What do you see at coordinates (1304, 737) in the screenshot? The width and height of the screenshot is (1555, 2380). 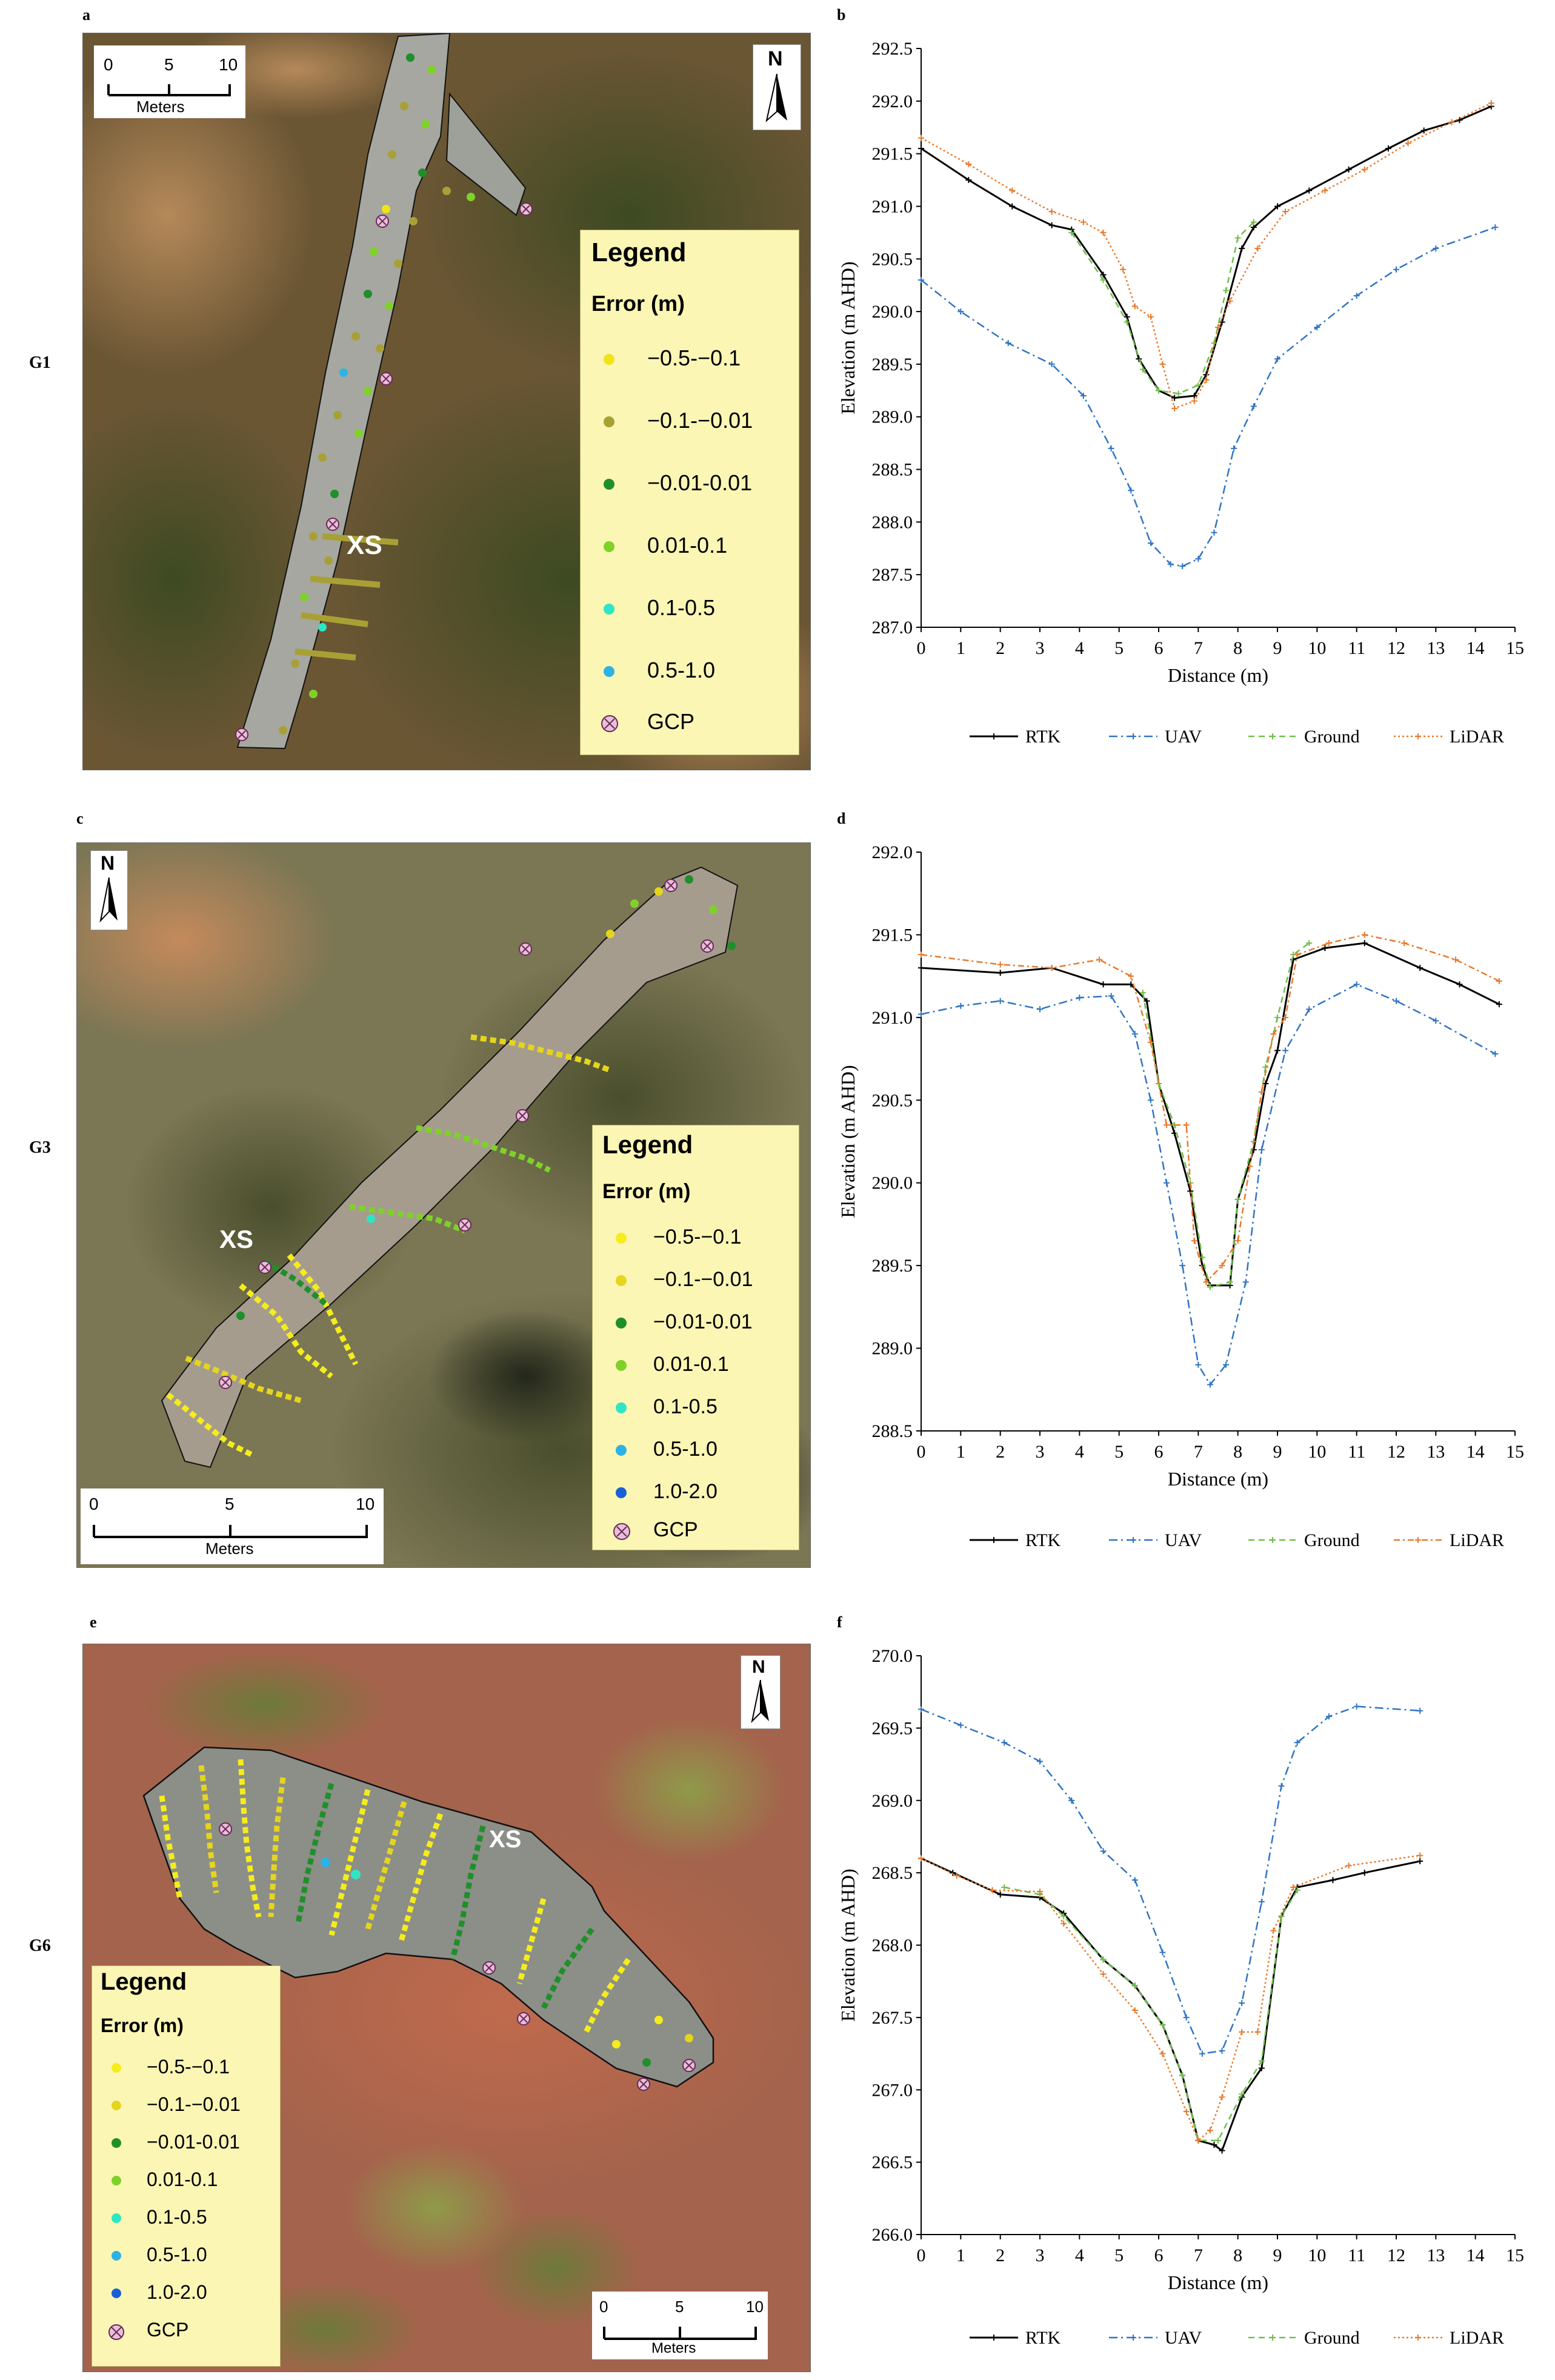 I see `legend-entry-ground: Ground` at bounding box center [1304, 737].